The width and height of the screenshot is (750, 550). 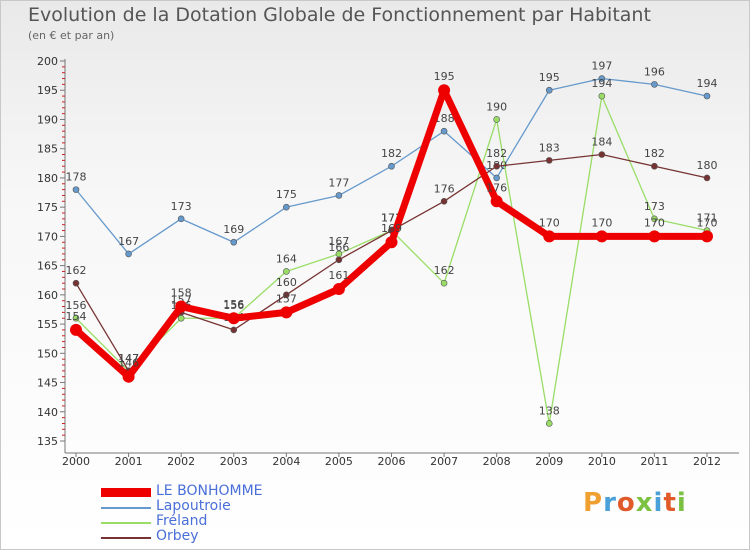 I want to click on data-label: 183, so click(x=549, y=147).